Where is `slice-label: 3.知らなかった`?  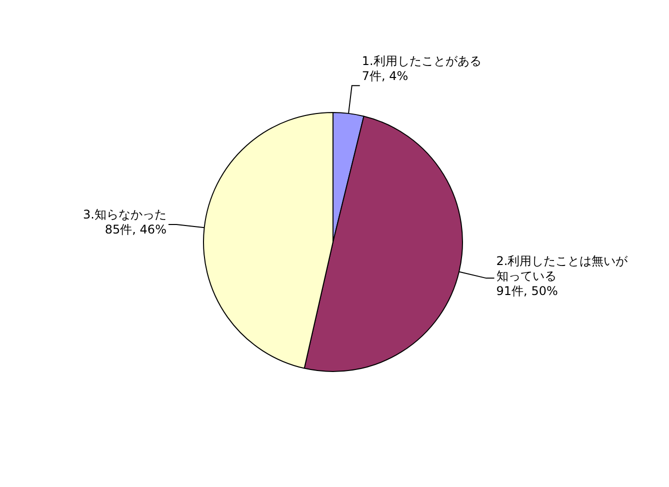 slice-label: 3.知らなかった is located at coordinates (124, 215).